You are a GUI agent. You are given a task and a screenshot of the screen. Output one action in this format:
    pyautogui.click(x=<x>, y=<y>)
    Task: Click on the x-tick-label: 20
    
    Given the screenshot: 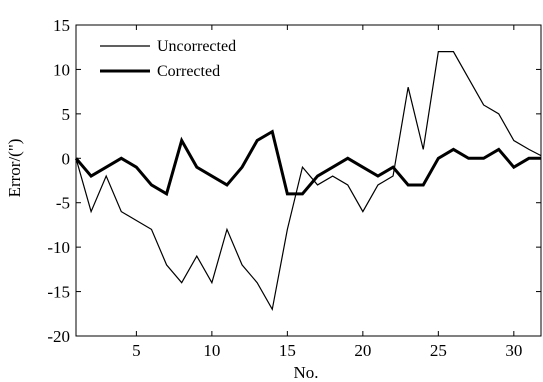 What is the action you would take?
    pyautogui.click(x=362, y=350)
    